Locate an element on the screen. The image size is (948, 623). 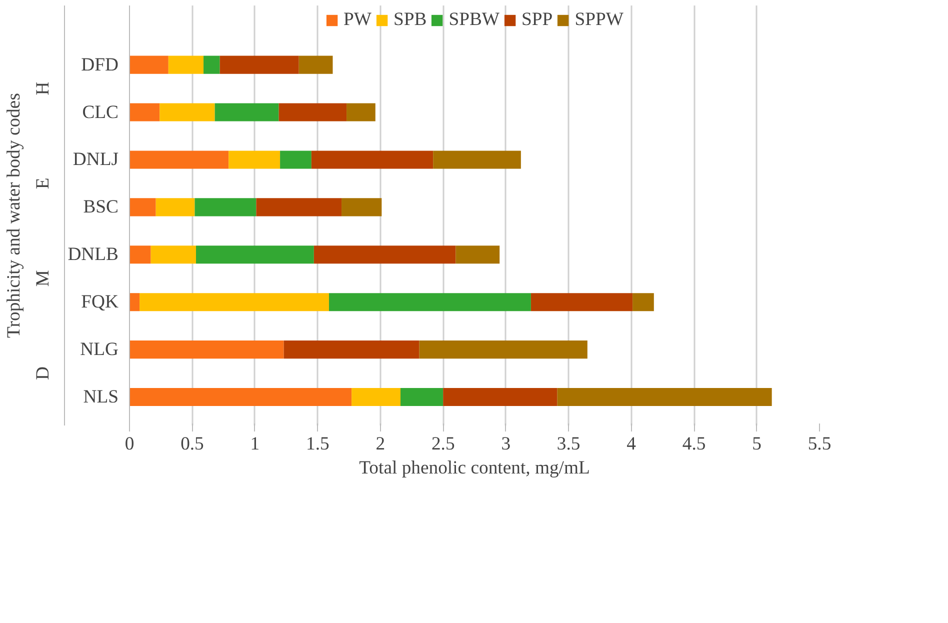
x-tick-label: 3.5 is located at coordinates (568, 444).